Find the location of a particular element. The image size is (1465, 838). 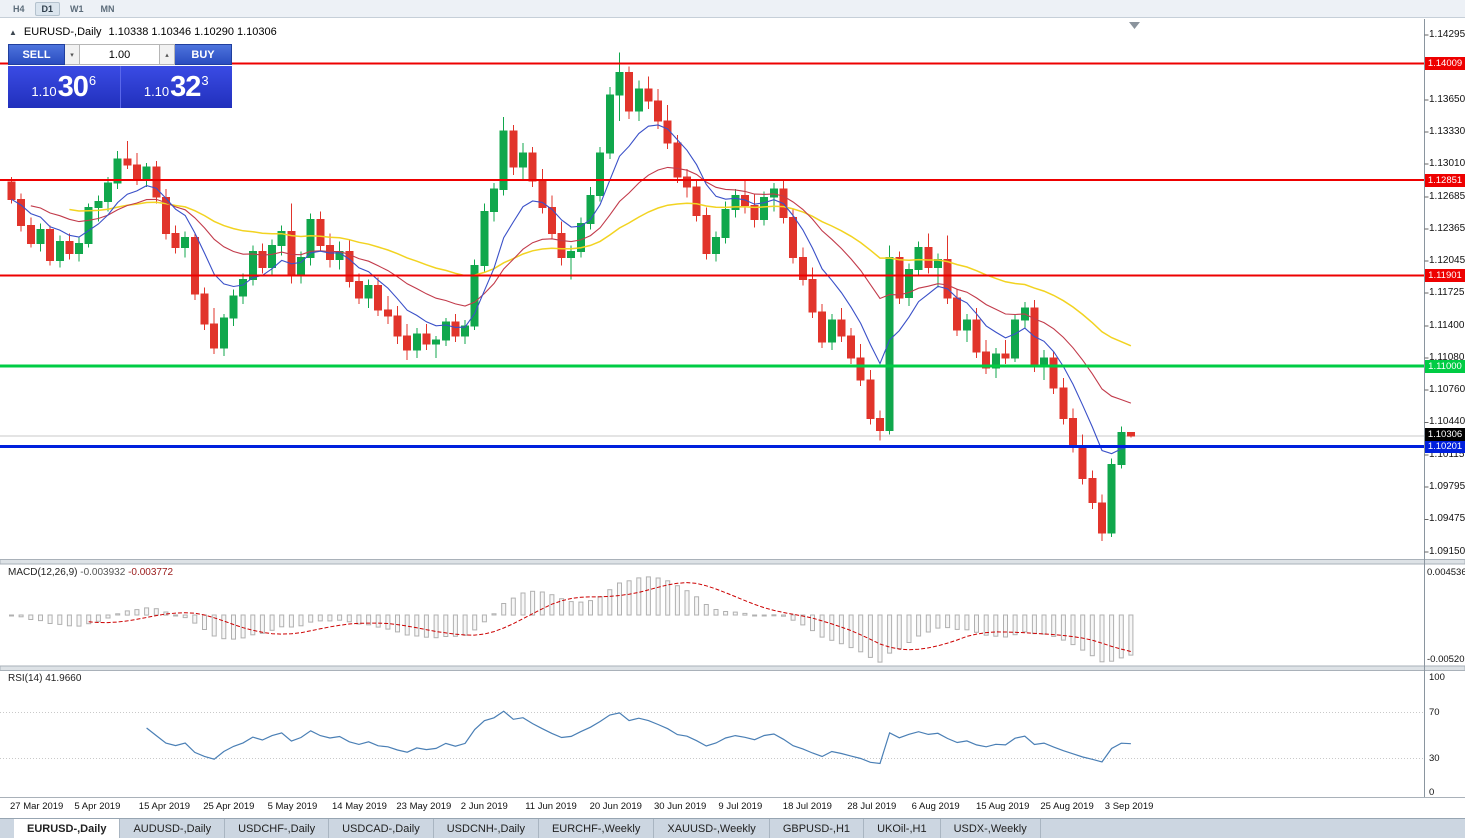

rsi-axis-label: 30 is located at coordinates (1434, 758).